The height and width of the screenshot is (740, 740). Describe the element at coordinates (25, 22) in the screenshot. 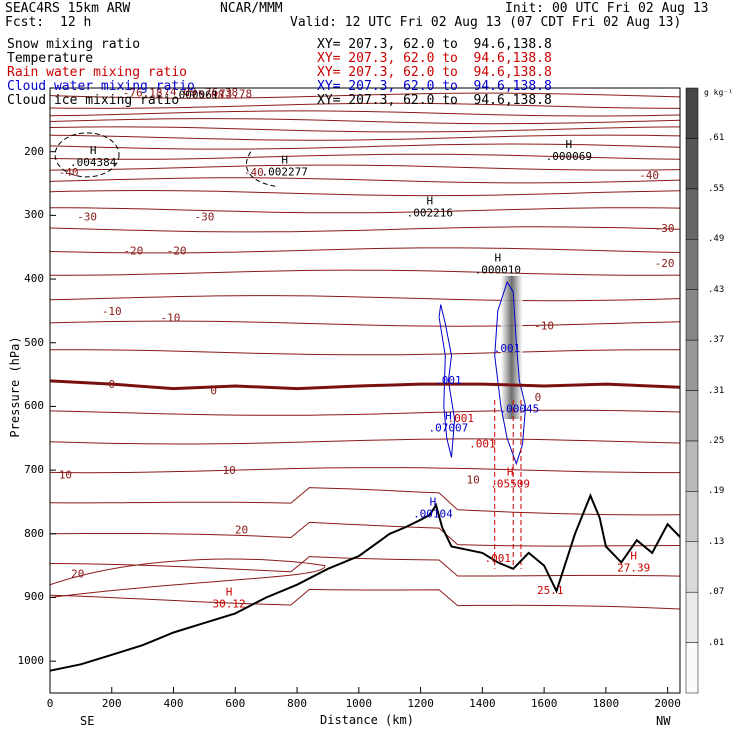

I see `fcst-label: Fcst:` at that location.